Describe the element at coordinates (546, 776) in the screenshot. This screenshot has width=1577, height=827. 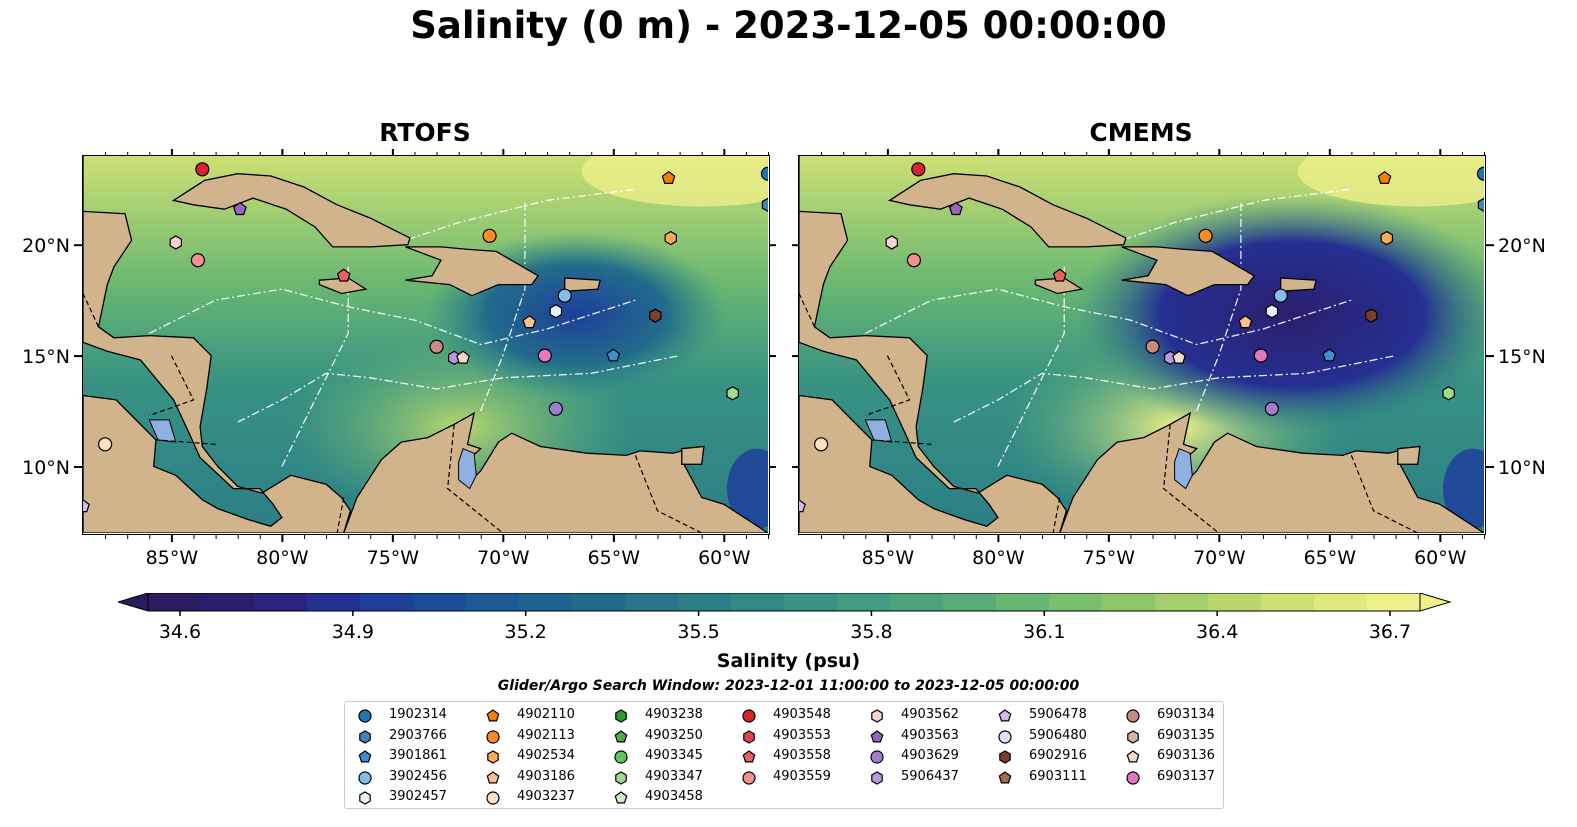
I see `legend-label: 4903186` at that location.